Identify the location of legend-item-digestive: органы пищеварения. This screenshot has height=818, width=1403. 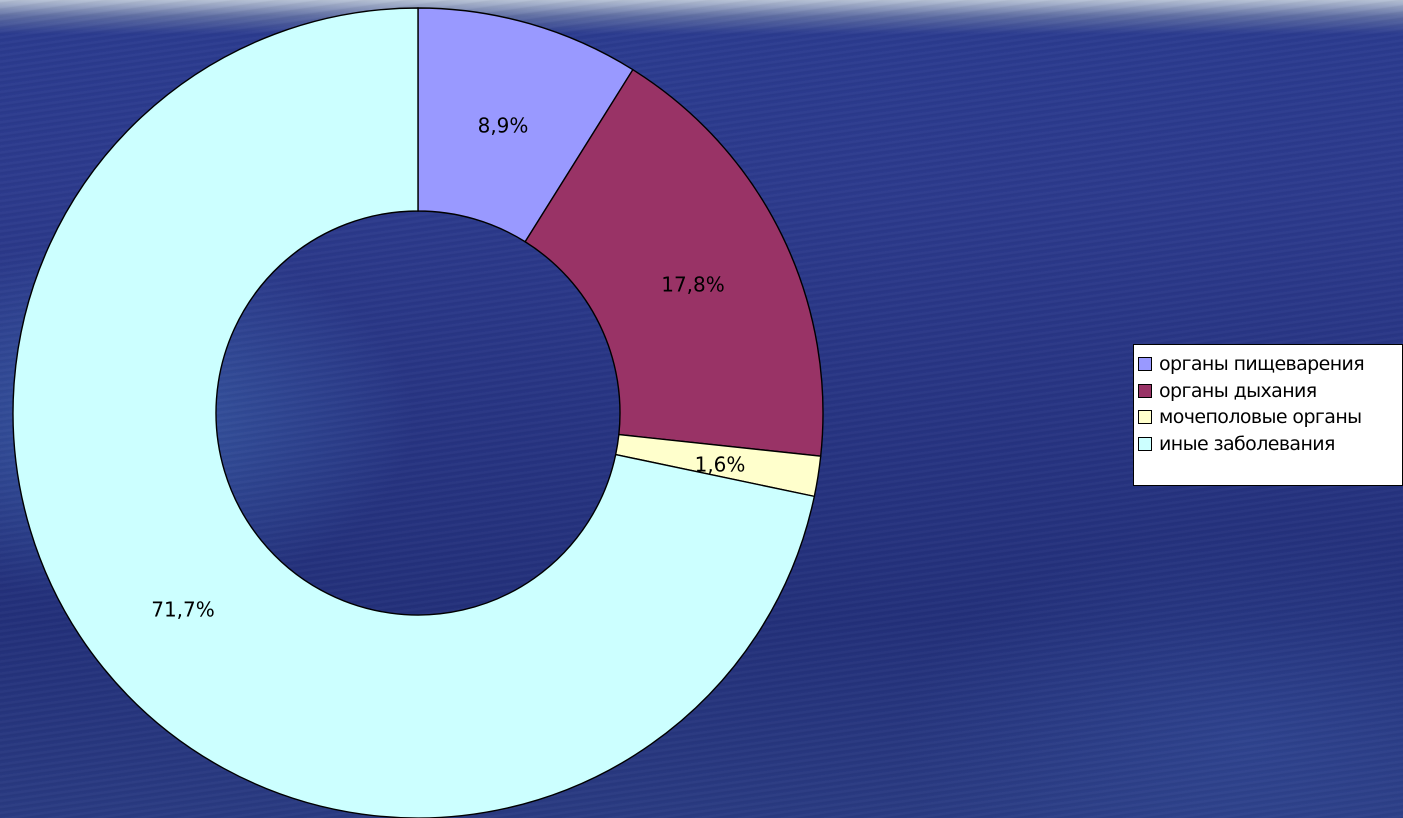
(1270, 364).